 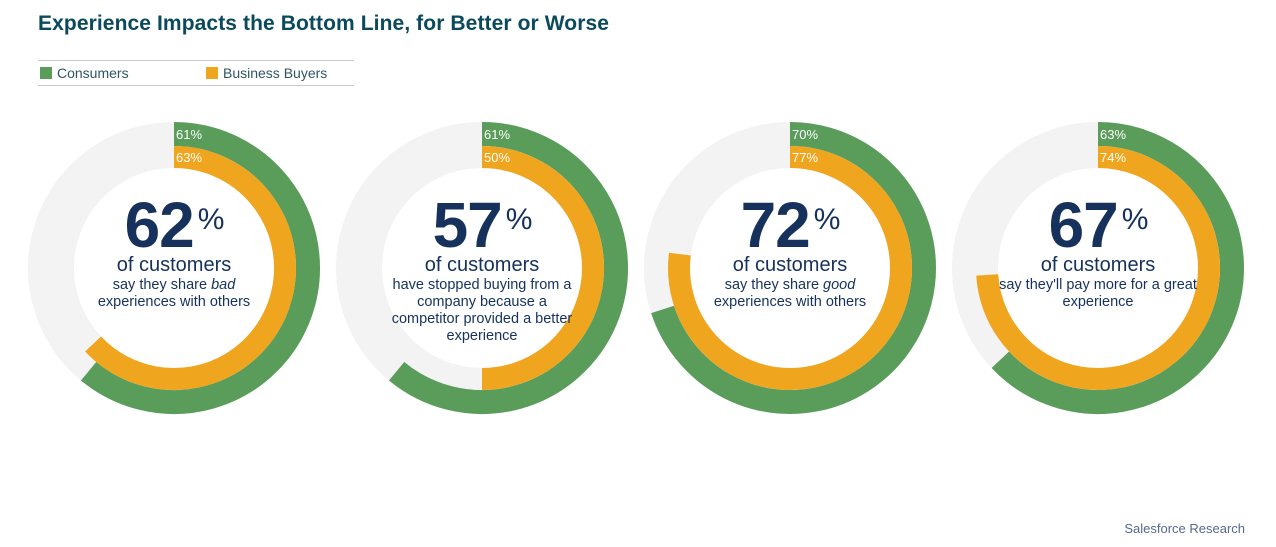 I want to click on headline-value: 57%, so click(x=482, y=222).